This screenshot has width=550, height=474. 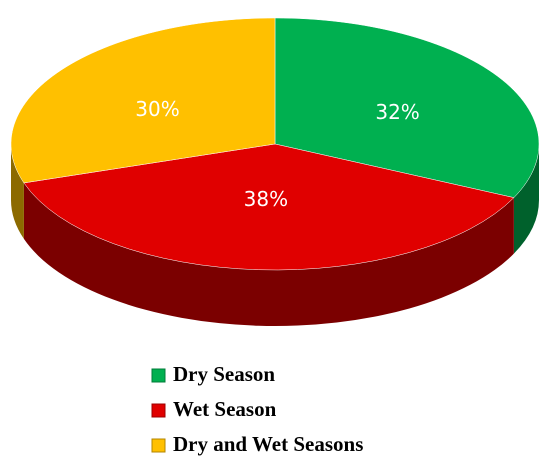 I want to click on data-label: 30%, so click(x=157, y=109).